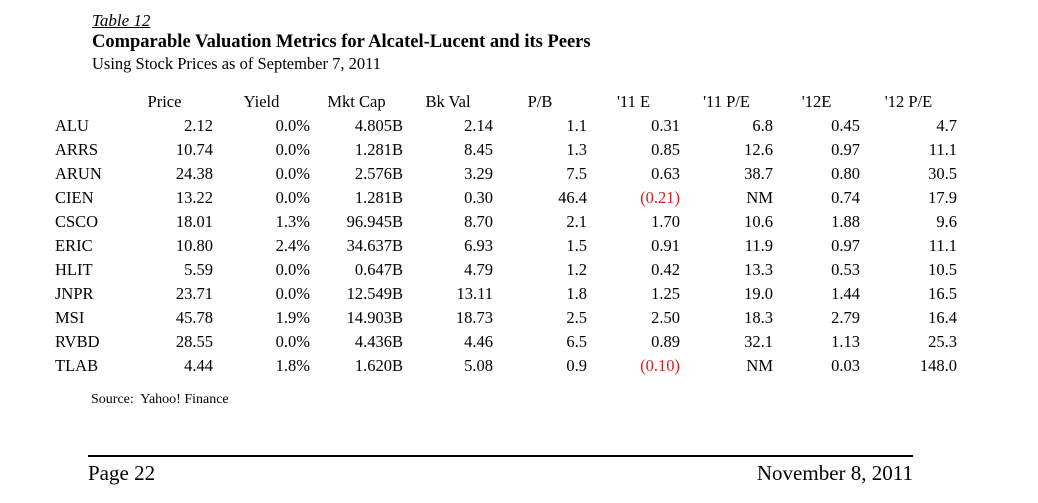 This screenshot has width=1038, height=503. Describe the element at coordinates (758, 149) in the screenshot. I see `value-cell: 12.6` at that location.